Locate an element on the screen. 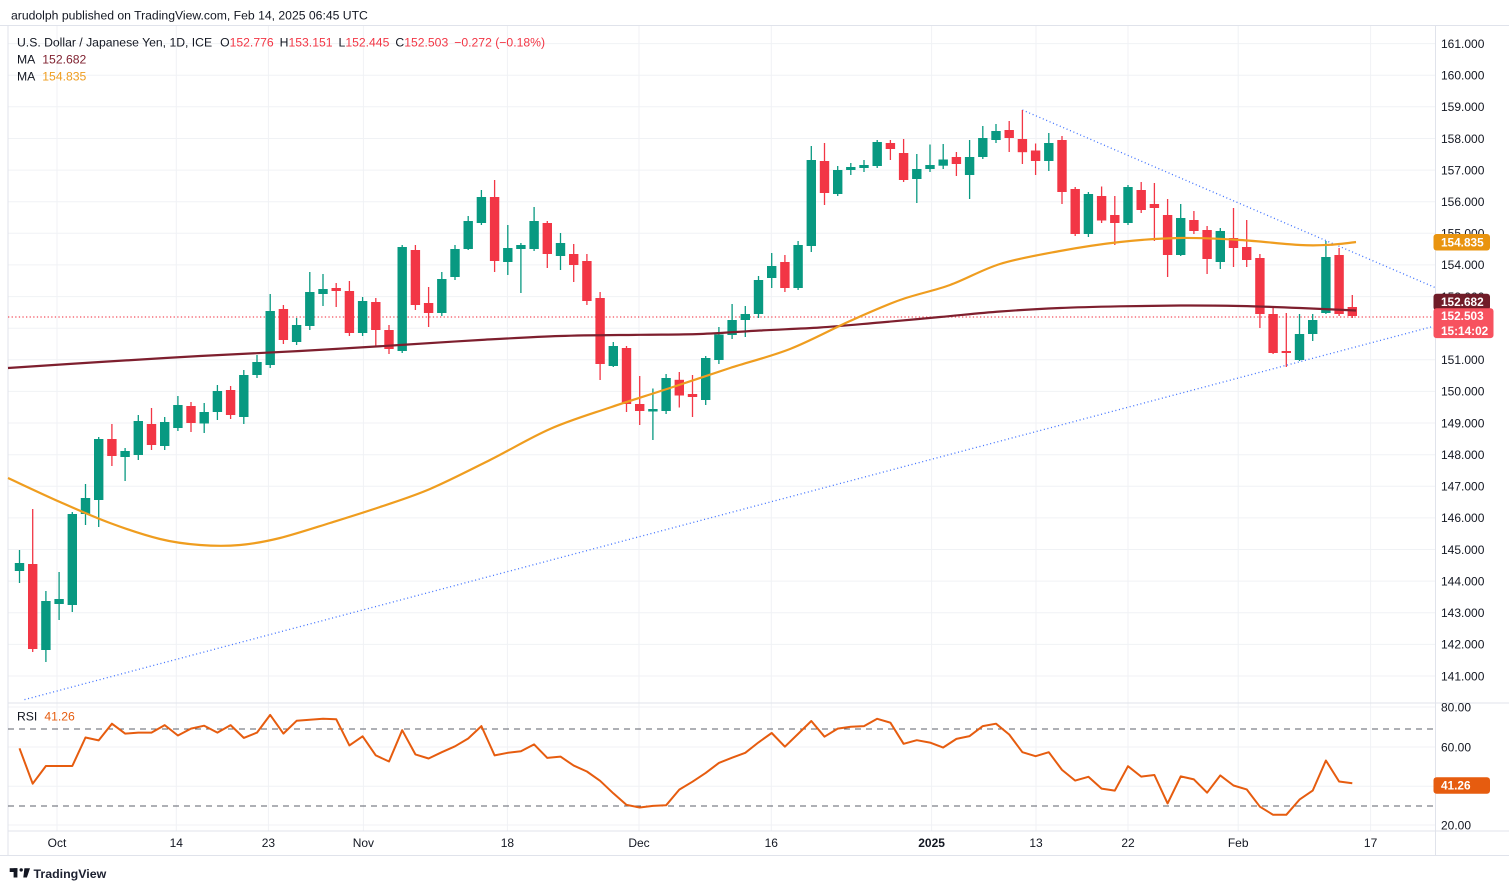 The height and width of the screenshot is (891, 1509). svg-text: 141.000 is located at coordinates (1463, 676).